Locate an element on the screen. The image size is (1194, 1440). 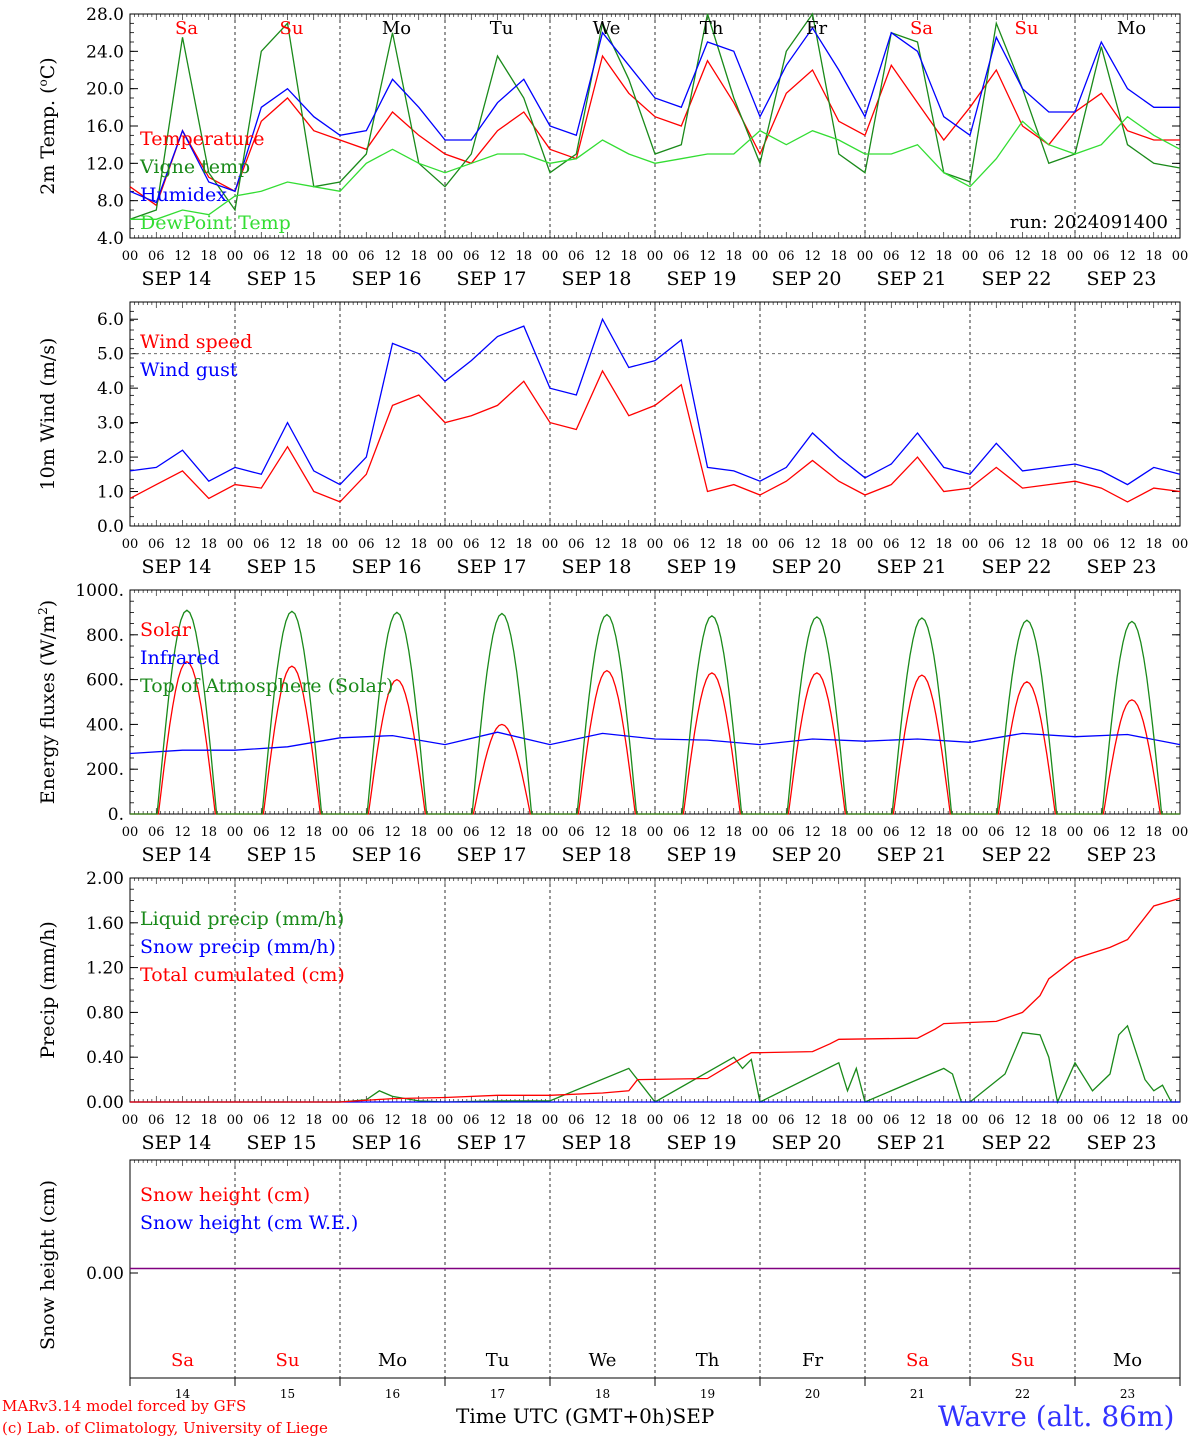
series-line-wind-gust is located at coordinates (655, 401).